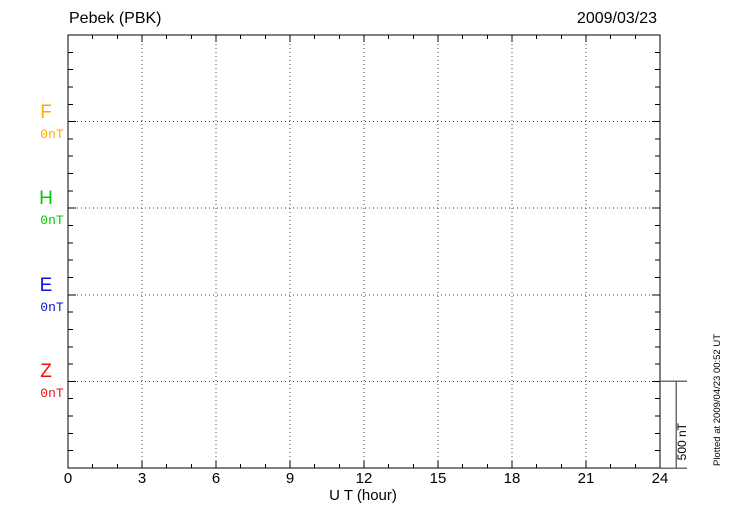 Image resolution: width=730 pixels, height=520 pixels. Describe the element at coordinates (512, 478) in the screenshot. I see `xtick-label-18: 18` at that location.